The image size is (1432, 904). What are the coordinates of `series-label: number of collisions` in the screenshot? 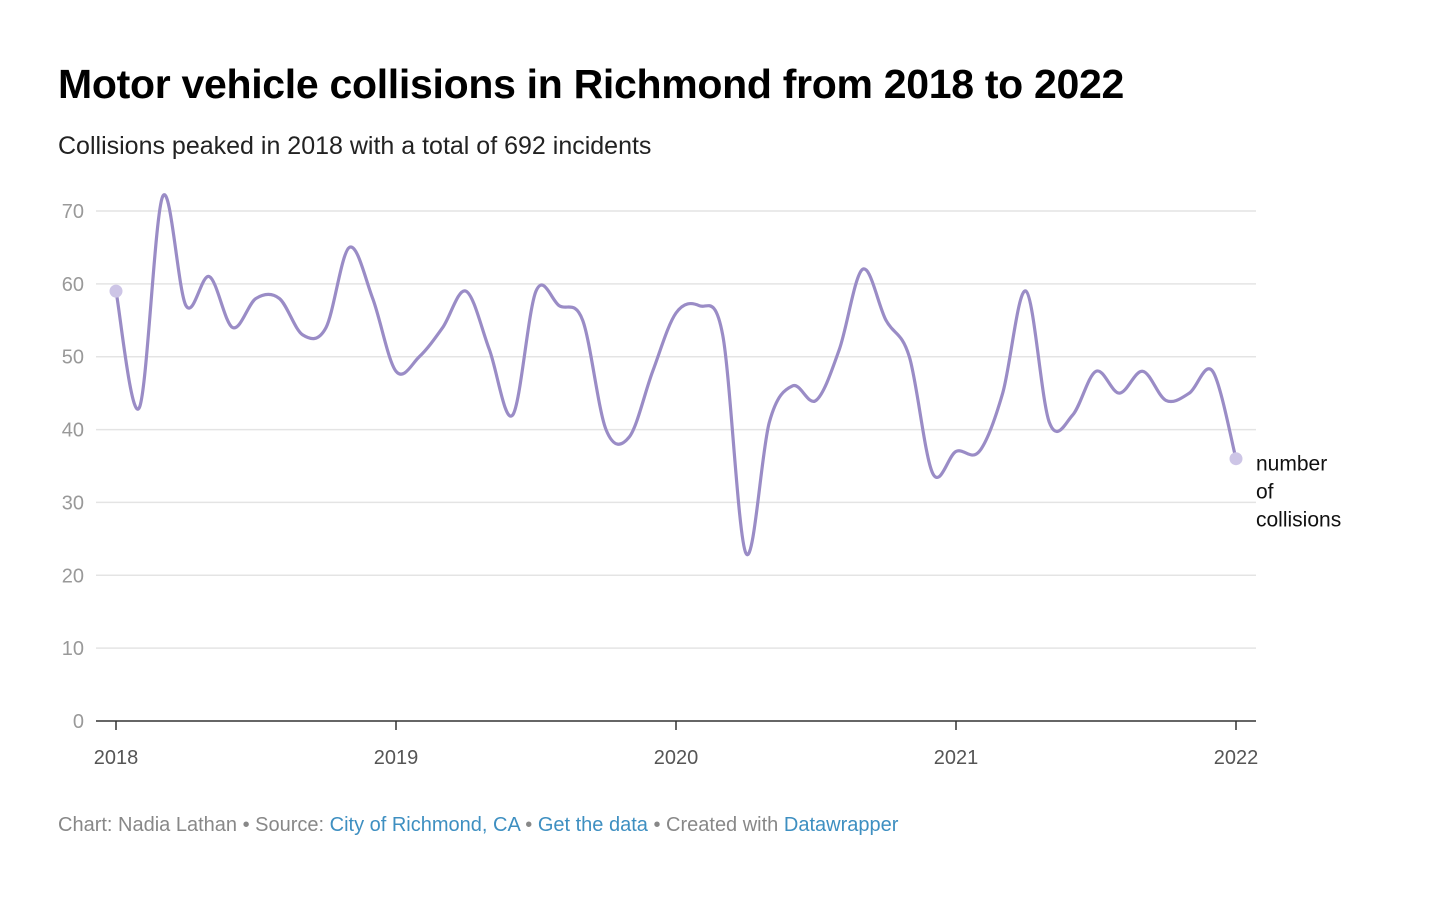 It's located at (1298, 492).